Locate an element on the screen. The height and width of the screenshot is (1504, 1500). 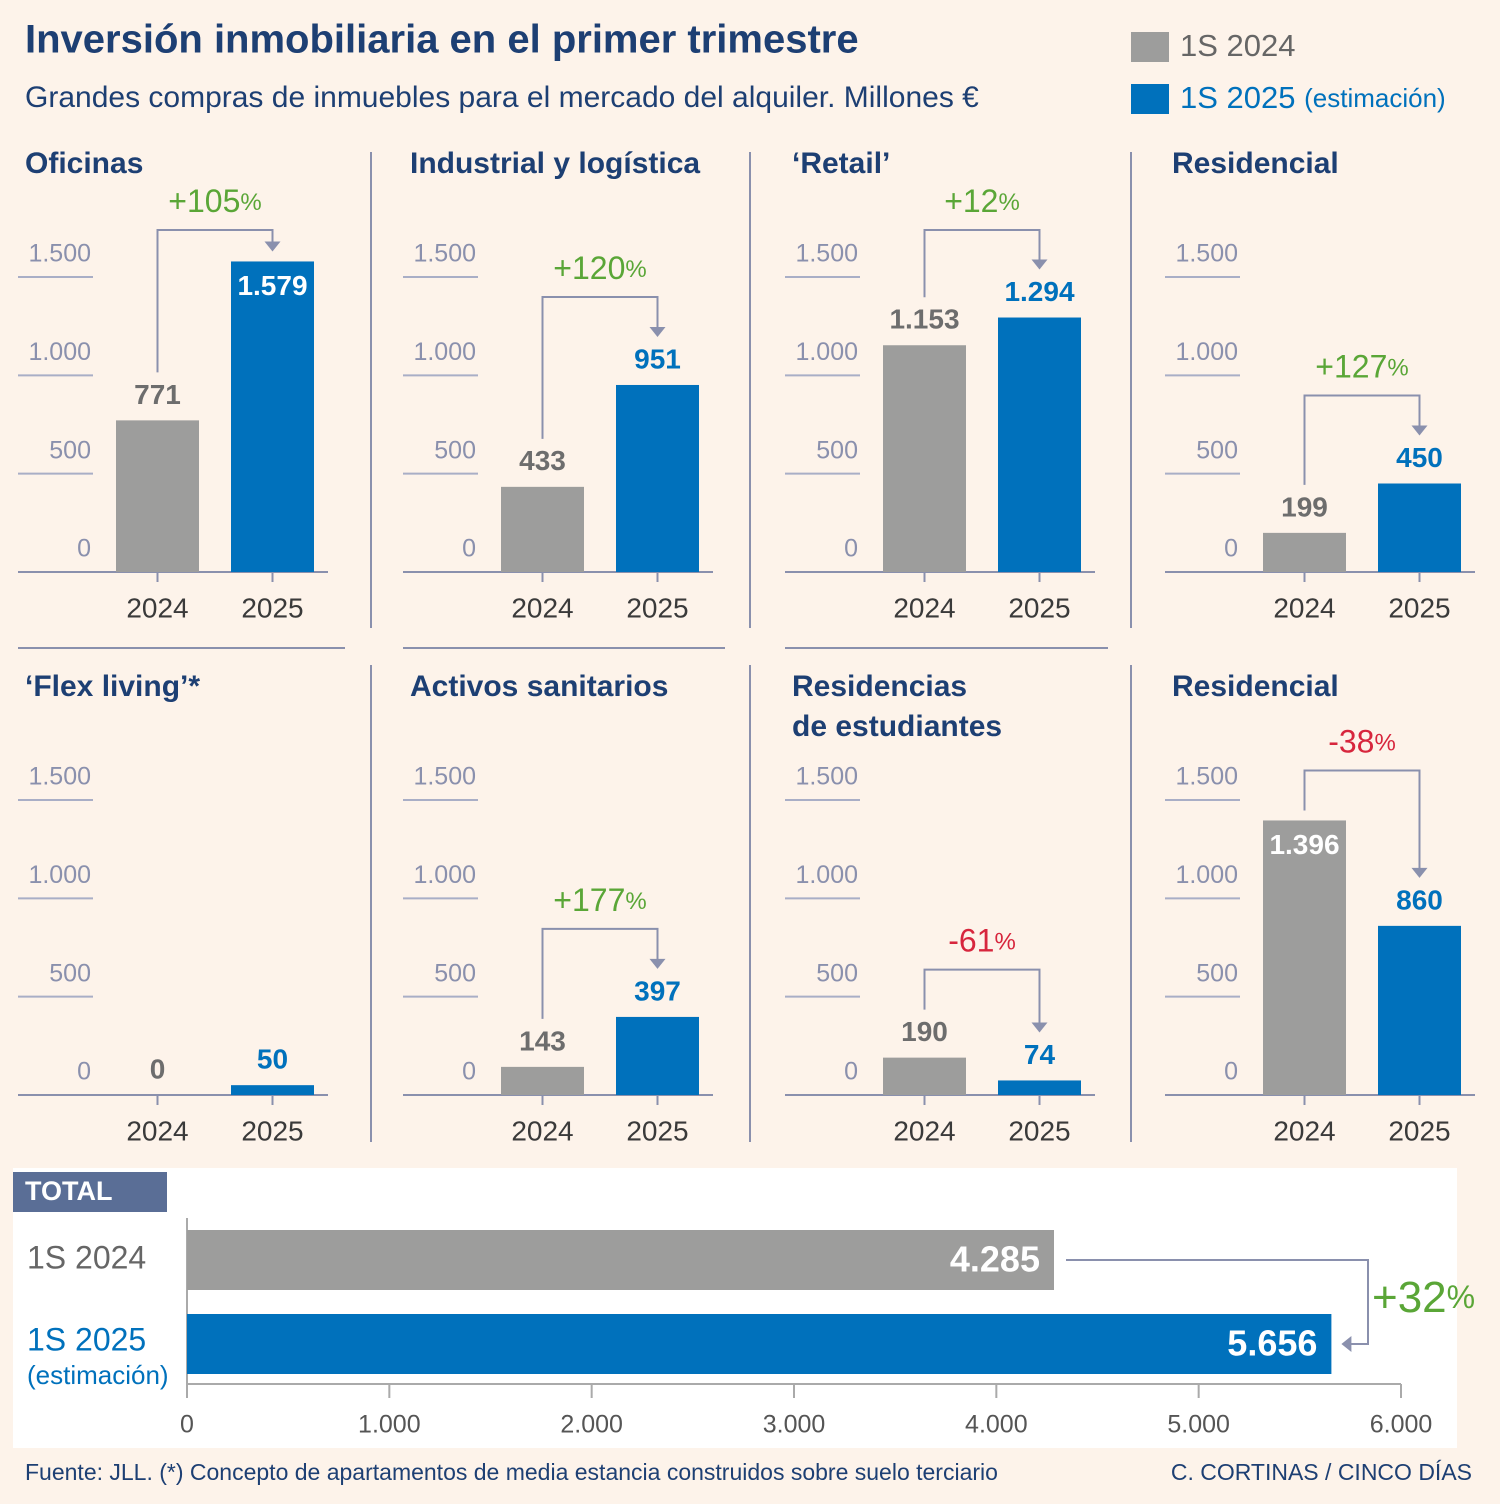
value-label: 4.285 is located at coordinates (995, 1259).